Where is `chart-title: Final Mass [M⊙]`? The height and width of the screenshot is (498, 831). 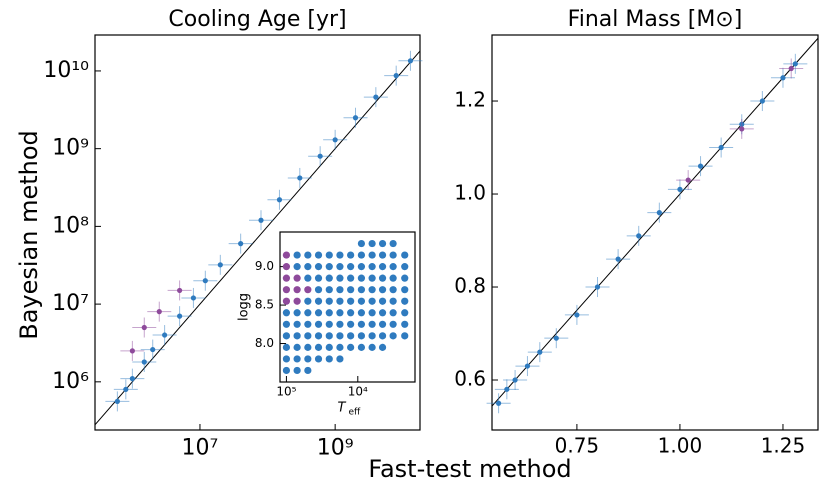
chart-title: Final Mass [M⊙] is located at coordinates (655, 19).